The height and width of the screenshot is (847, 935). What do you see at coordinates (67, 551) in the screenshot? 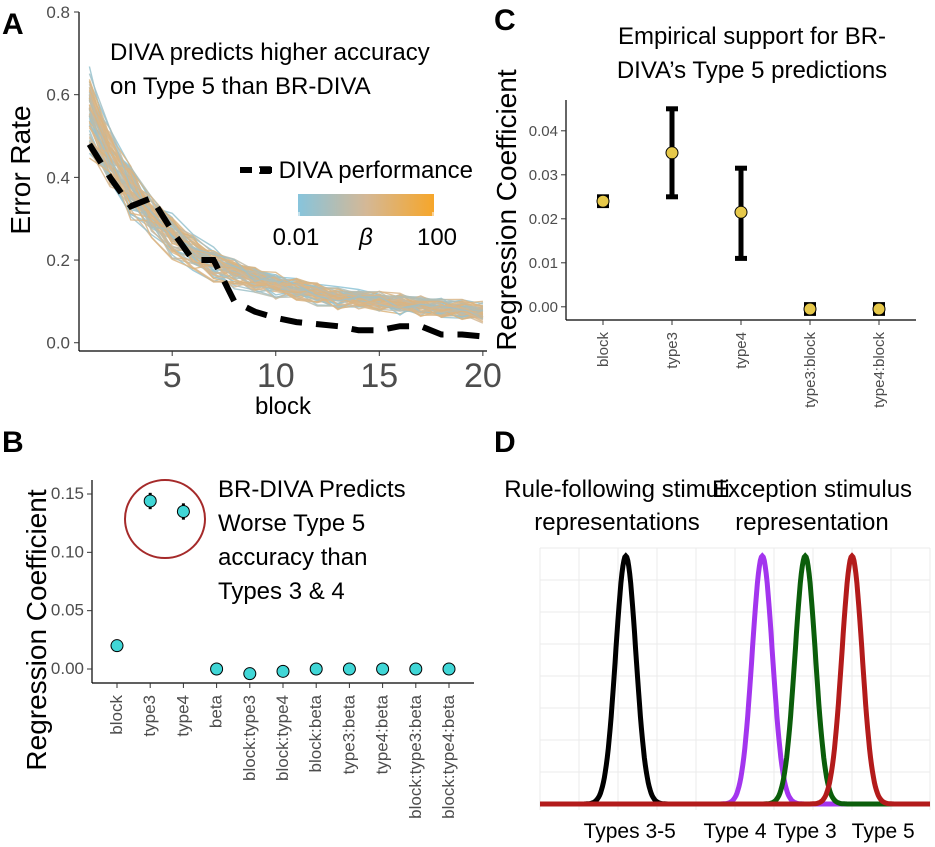
I see `y-tick-label: 0.10` at bounding box center [67, 551].